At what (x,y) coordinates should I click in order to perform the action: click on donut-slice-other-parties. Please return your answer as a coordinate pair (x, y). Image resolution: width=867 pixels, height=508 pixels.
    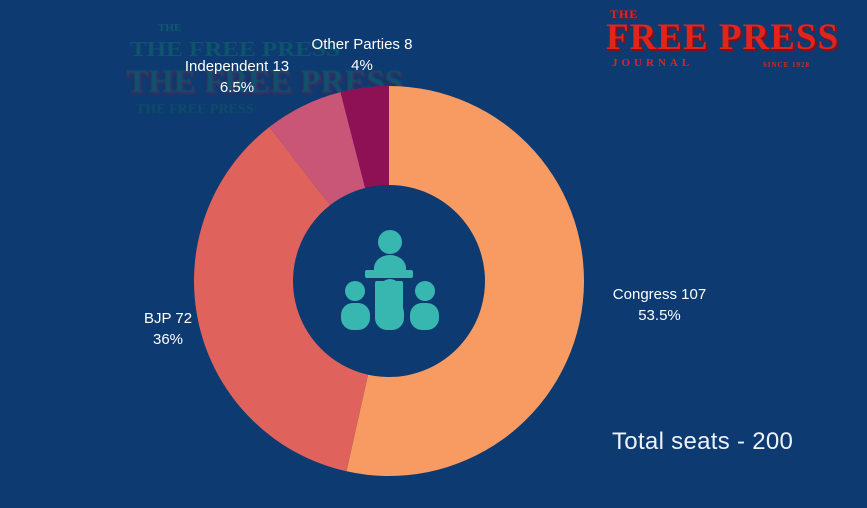
    Looking at the image, I should click on (364, 137).